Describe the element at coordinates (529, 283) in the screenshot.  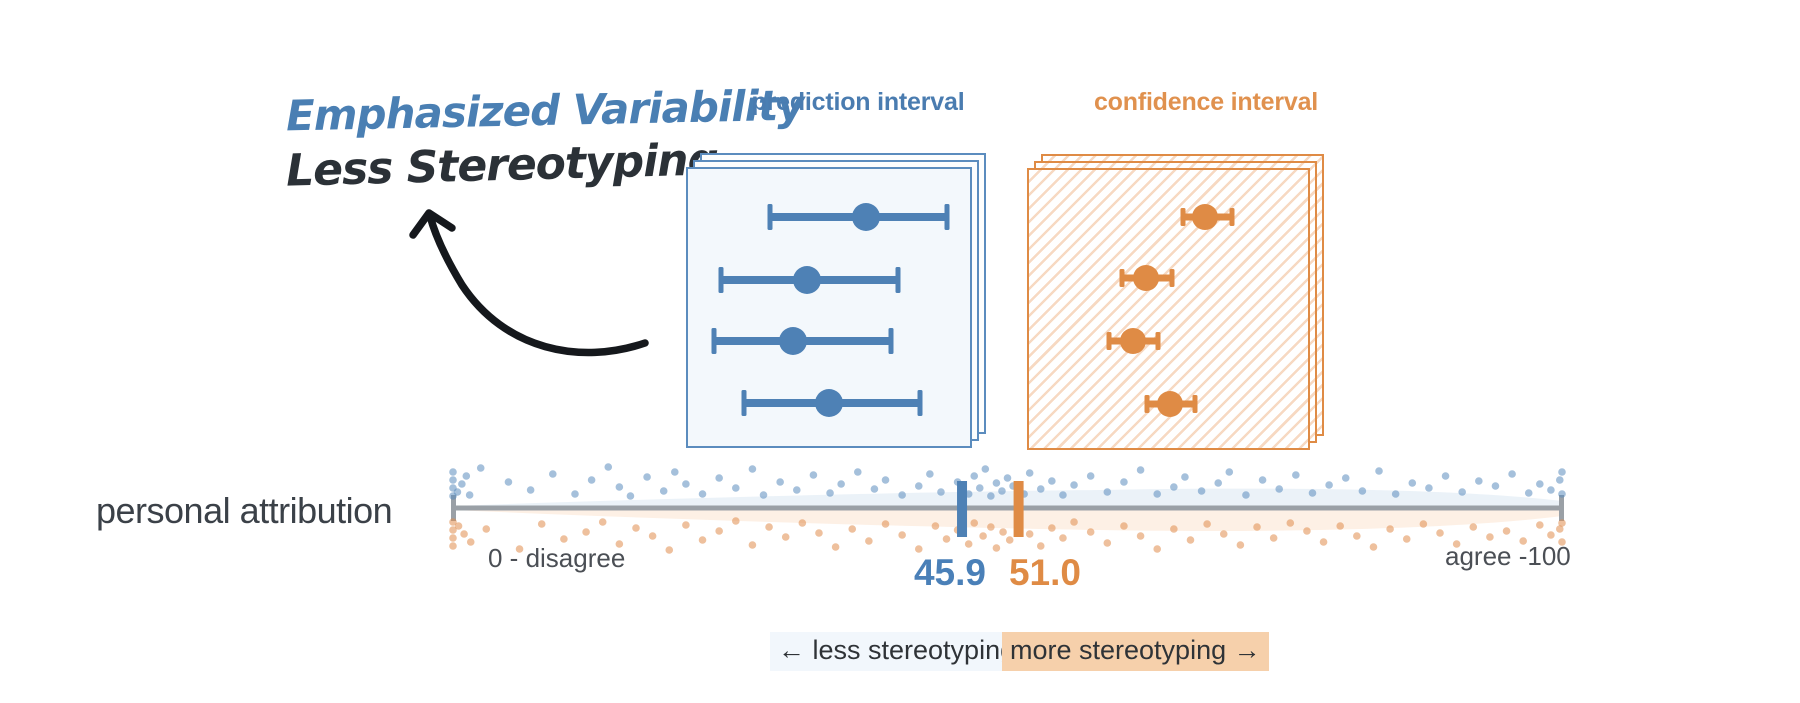
I see `curved-arrow-icon` at that location.